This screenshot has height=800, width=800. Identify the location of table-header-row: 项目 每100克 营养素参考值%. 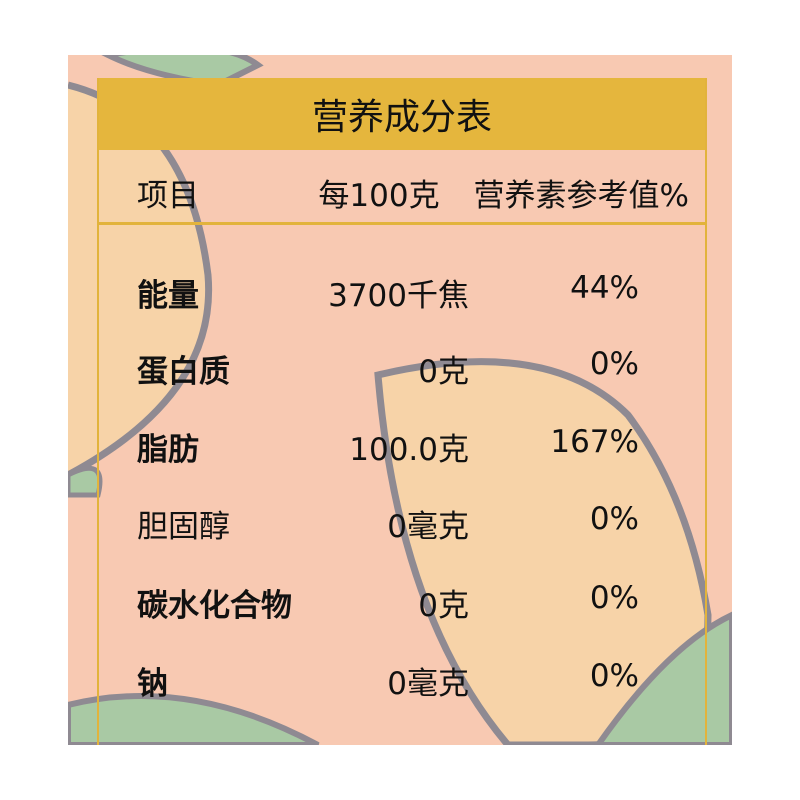
(402, 191).